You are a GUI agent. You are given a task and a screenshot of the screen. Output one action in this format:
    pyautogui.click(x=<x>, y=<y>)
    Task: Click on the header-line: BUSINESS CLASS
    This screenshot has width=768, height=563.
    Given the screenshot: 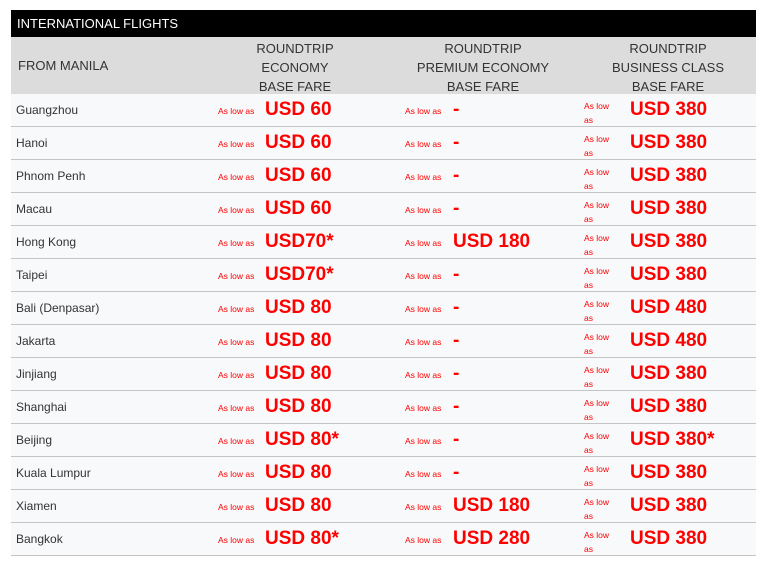 What is the action you would take?
    pyautogui.click(x=668, y=67)
    